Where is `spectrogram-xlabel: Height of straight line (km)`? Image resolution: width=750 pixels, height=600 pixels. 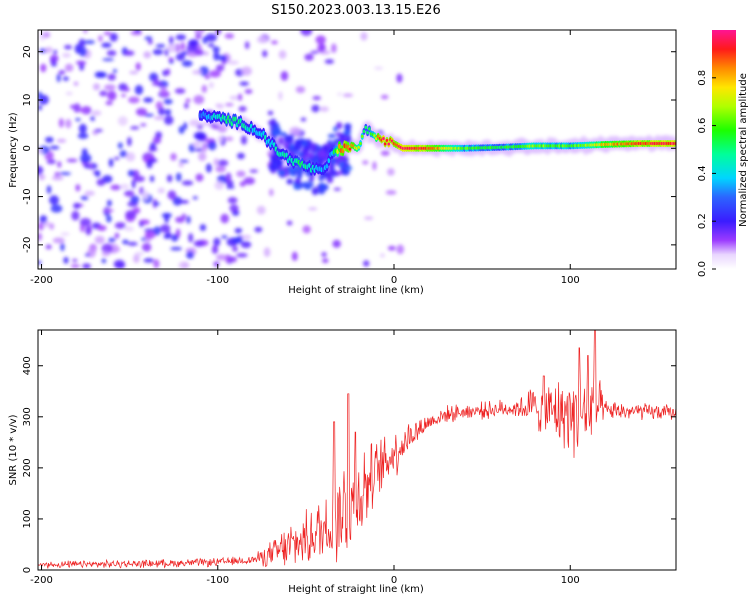
spectrogram-xlabel: Height of straight line (km) is located at coordinates (356, 290).